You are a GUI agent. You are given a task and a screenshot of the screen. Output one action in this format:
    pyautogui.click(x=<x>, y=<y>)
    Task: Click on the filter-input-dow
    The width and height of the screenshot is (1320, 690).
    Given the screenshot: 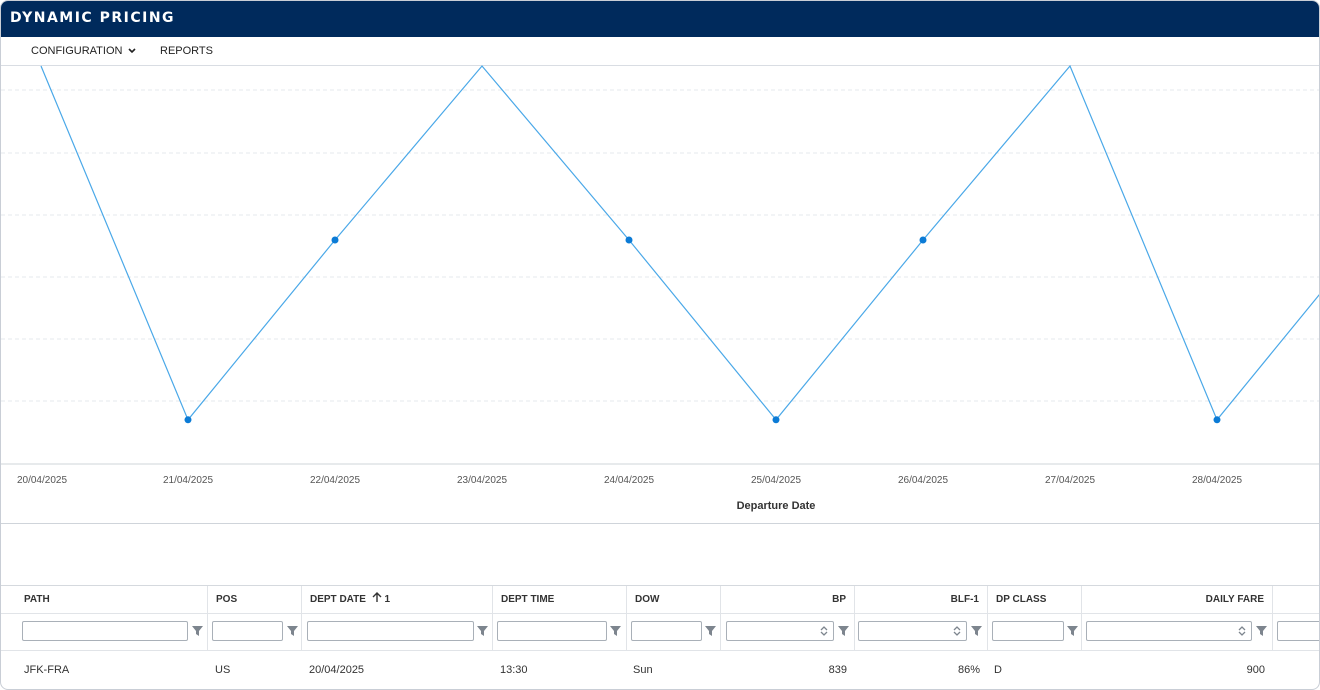 What is the action you would take?
    pyautogui.click(x=666, y=631)
    